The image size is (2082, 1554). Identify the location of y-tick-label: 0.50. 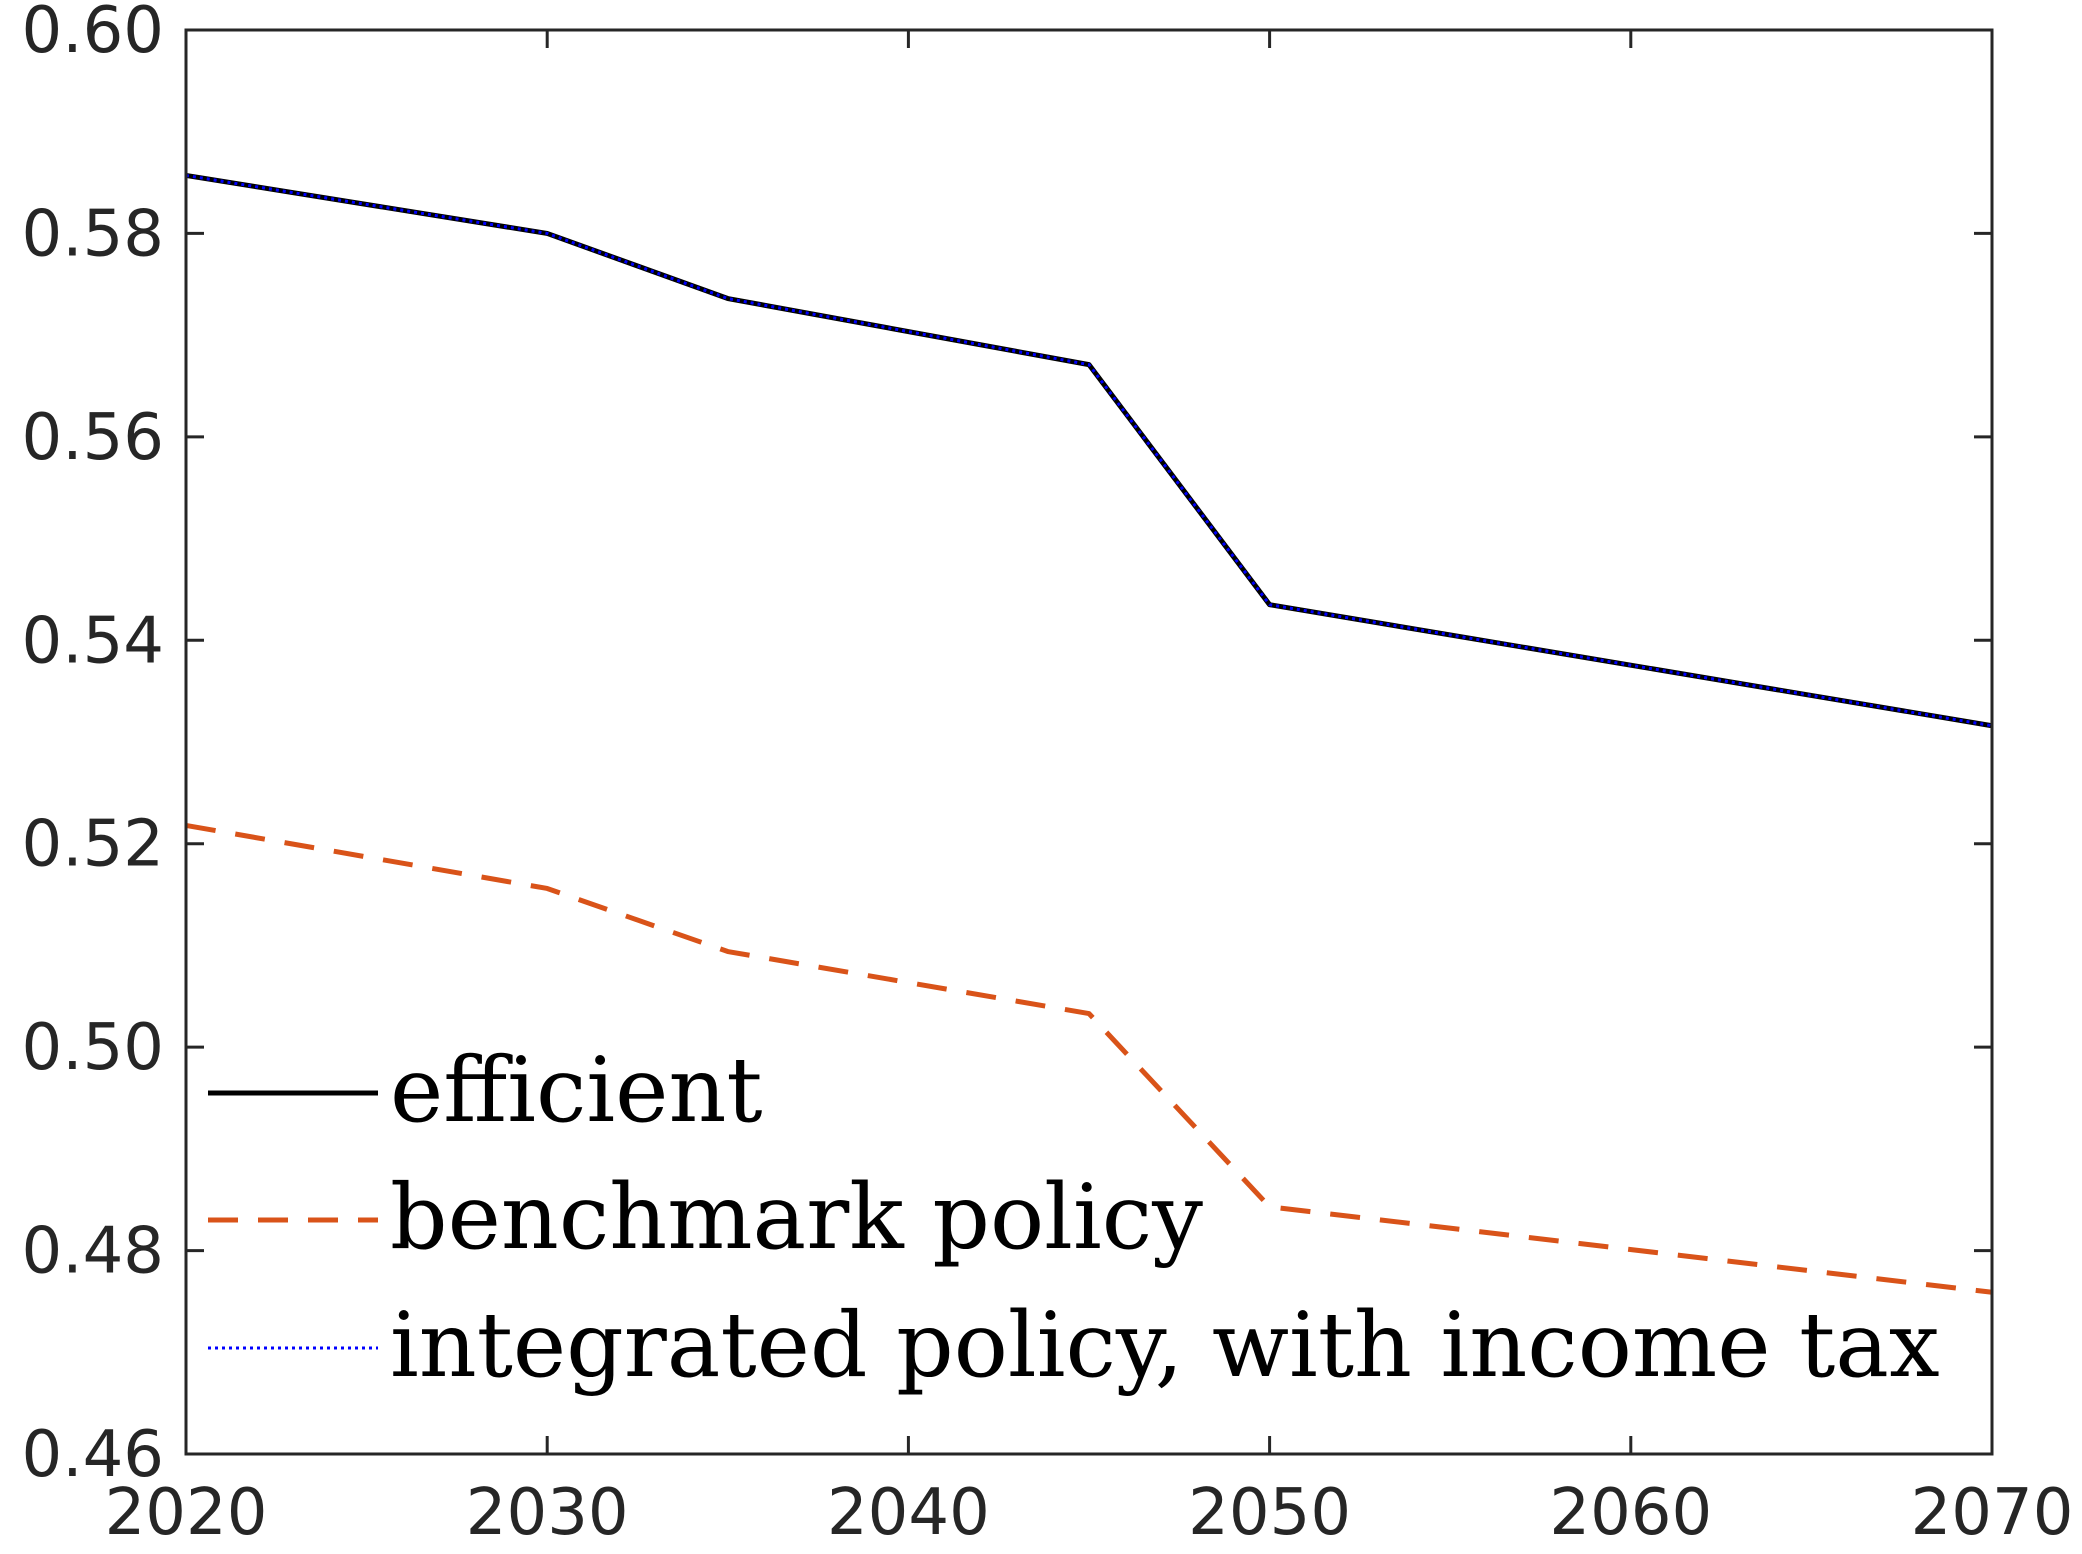
(93, 1048).